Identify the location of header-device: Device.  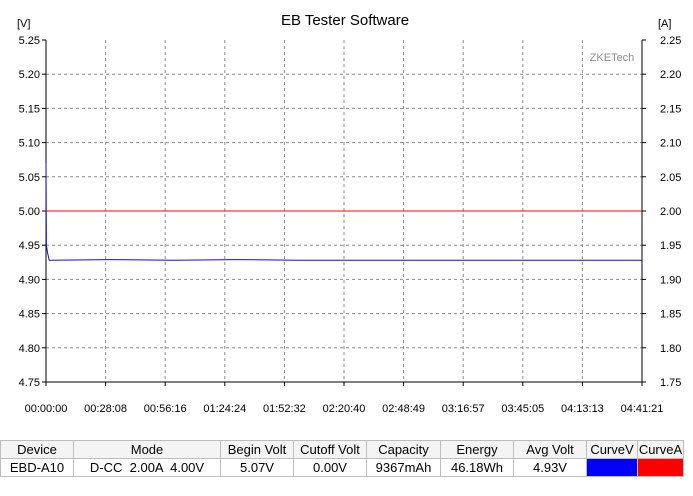
(37, 449).